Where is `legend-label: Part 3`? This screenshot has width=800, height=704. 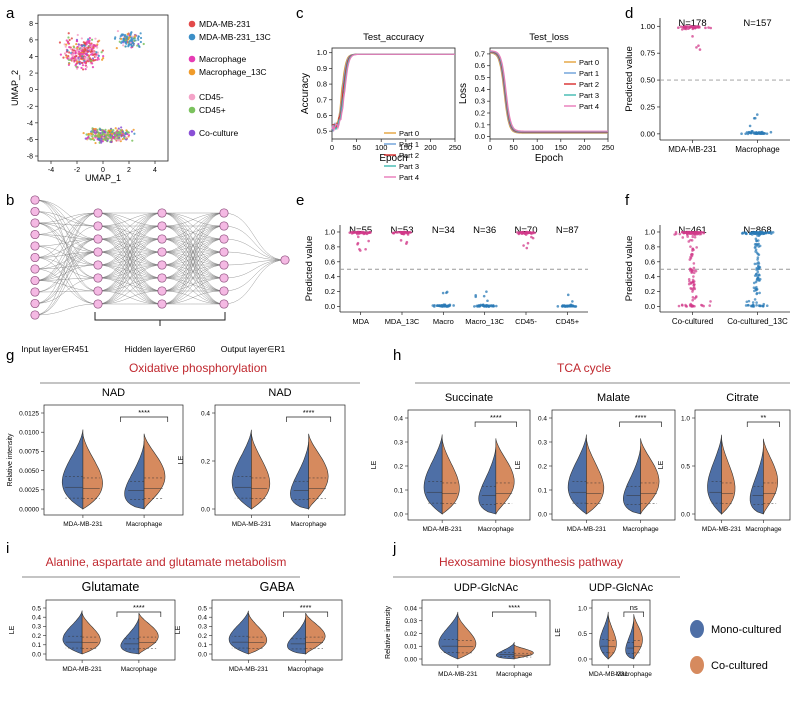
legend-label: Part 3 is located at coordinates (589, 95).